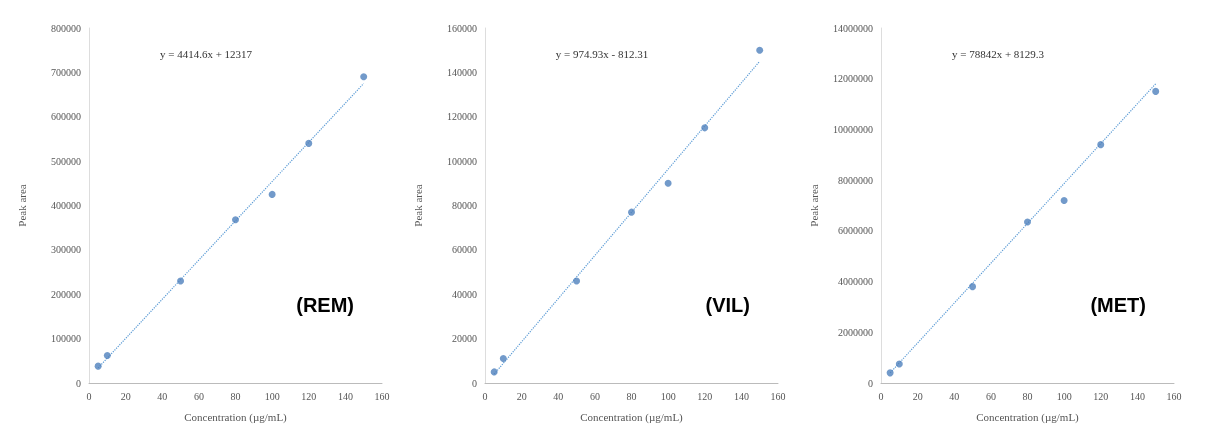  Describe the element at coordinates (602, 53) in the screenshot. I see `annotation: y = 974.93x - 812.31` at that location.